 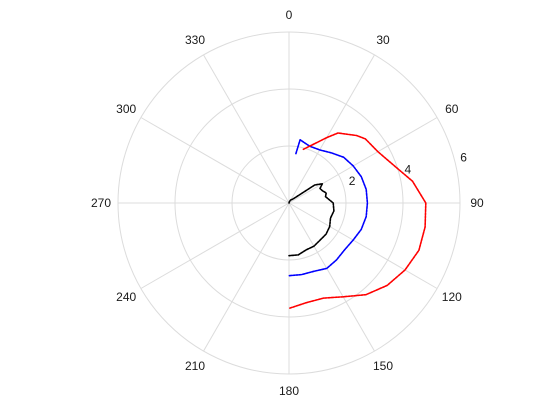 What do you see at coordinates (289, 15) in the screenshot?
I see `theta-tick-label: 0` at bounding box center [289, 15].